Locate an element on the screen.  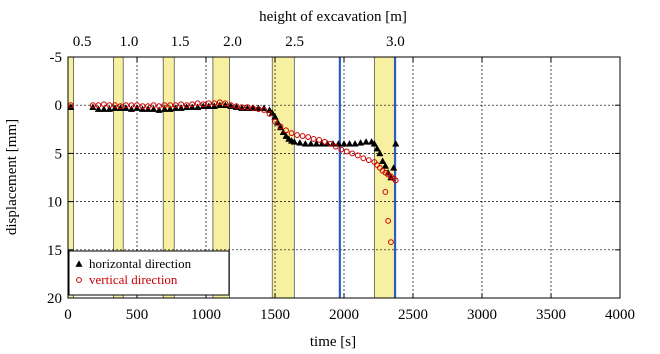
top-tick-label-2: 1.5 is located at coordinates (180, 42).